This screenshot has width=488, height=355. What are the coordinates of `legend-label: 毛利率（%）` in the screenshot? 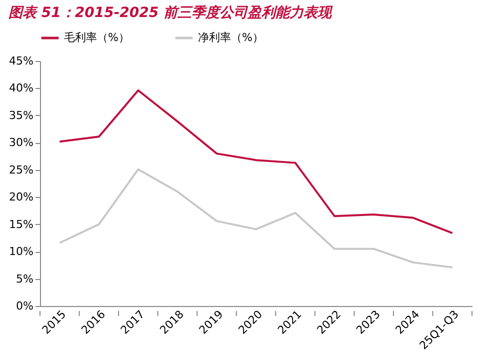 It's located at (97, 37).